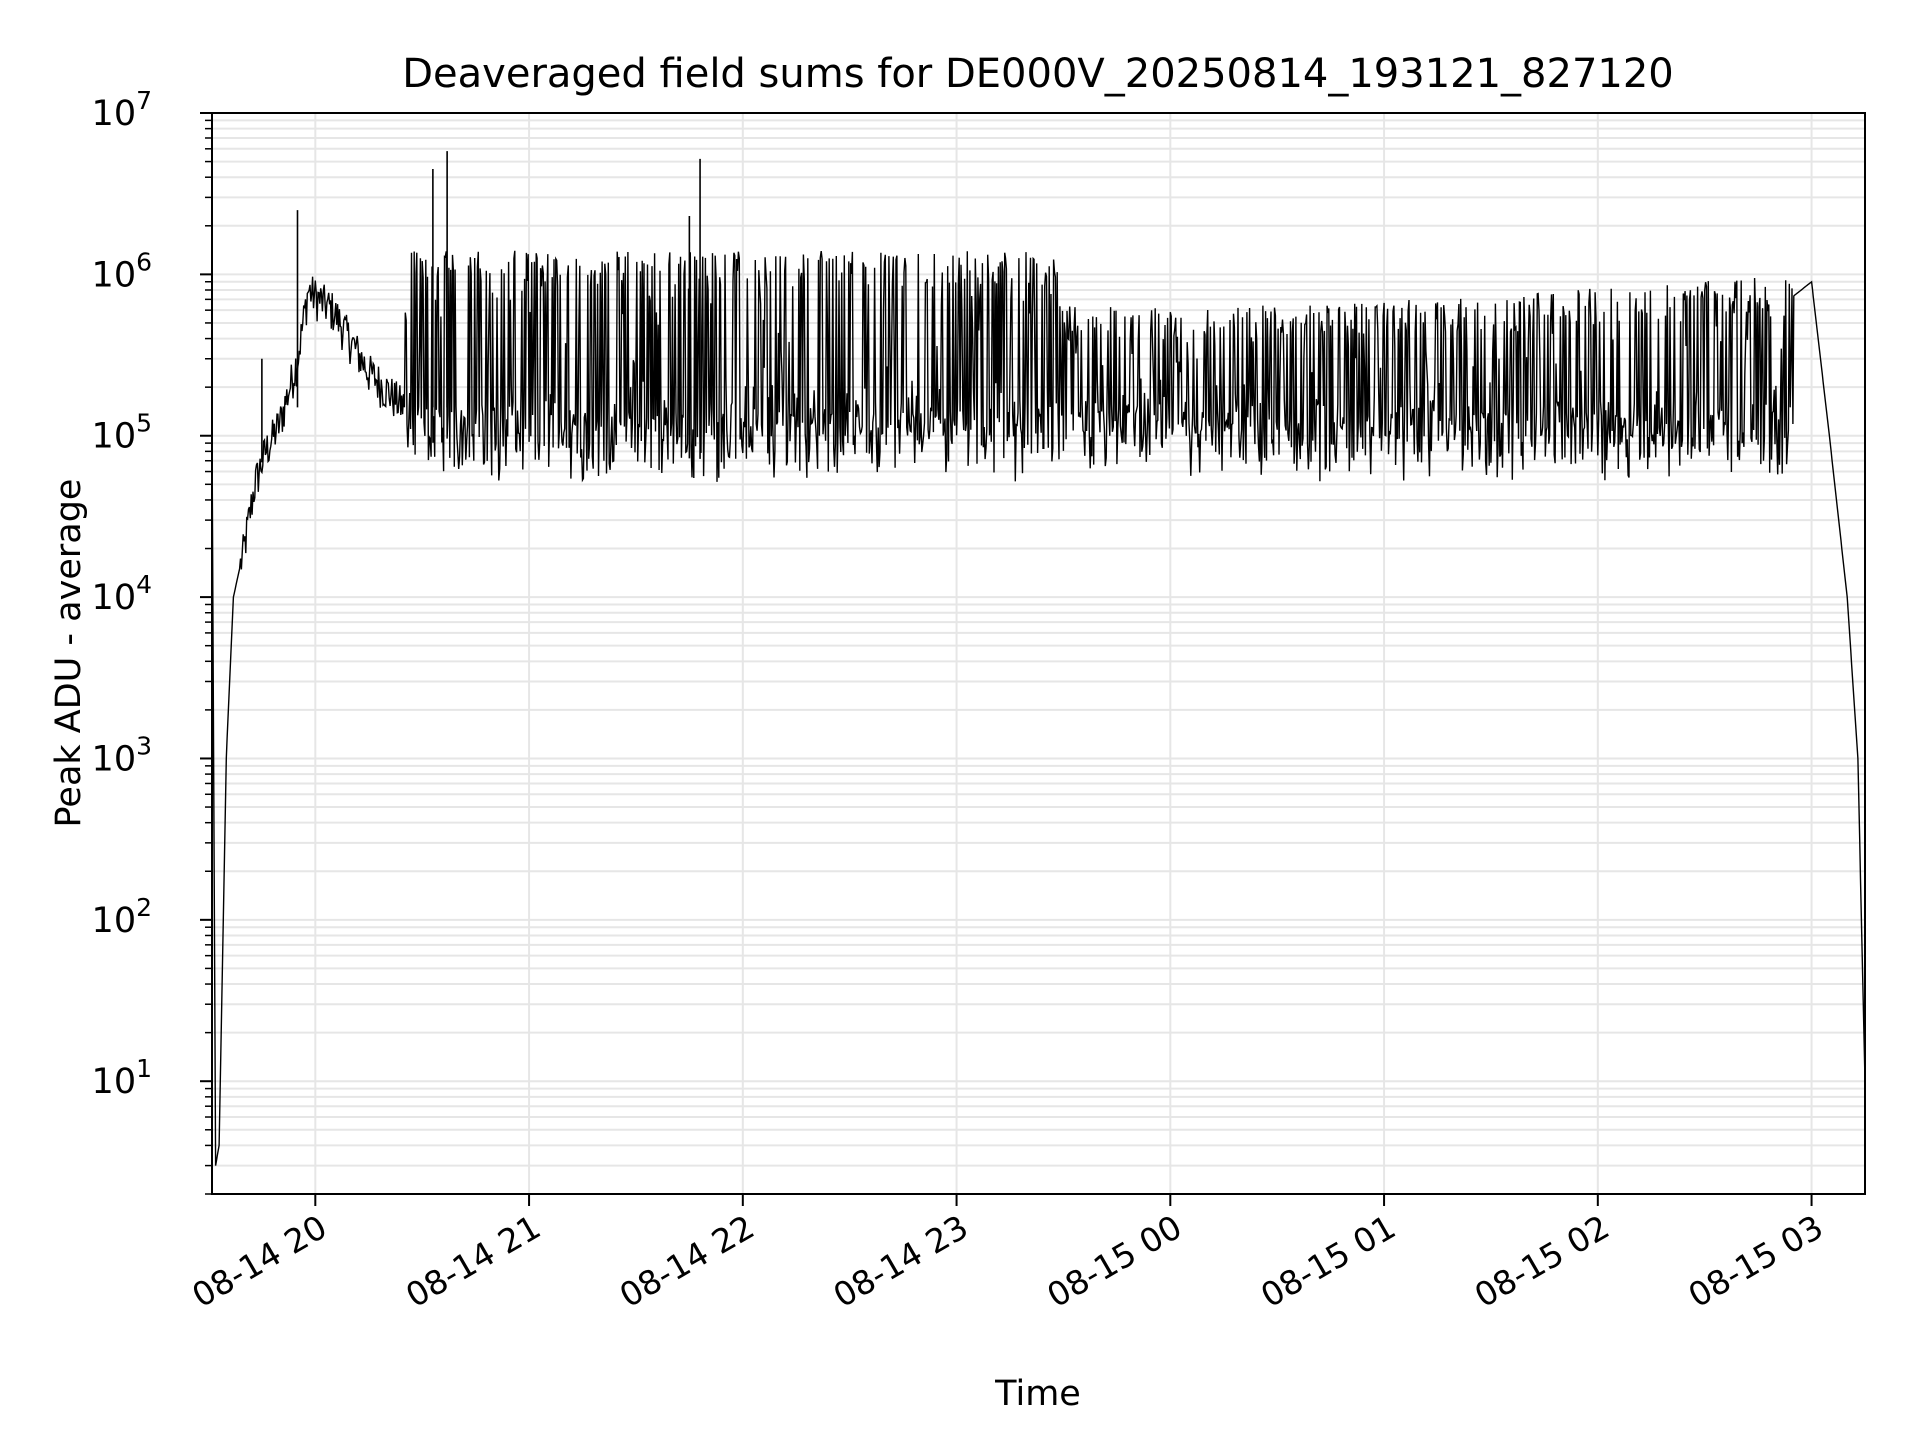 The height and width of the screenshot is (1440, 1920). I want to click on y-tick-exponent: 3, so click(144, 745).